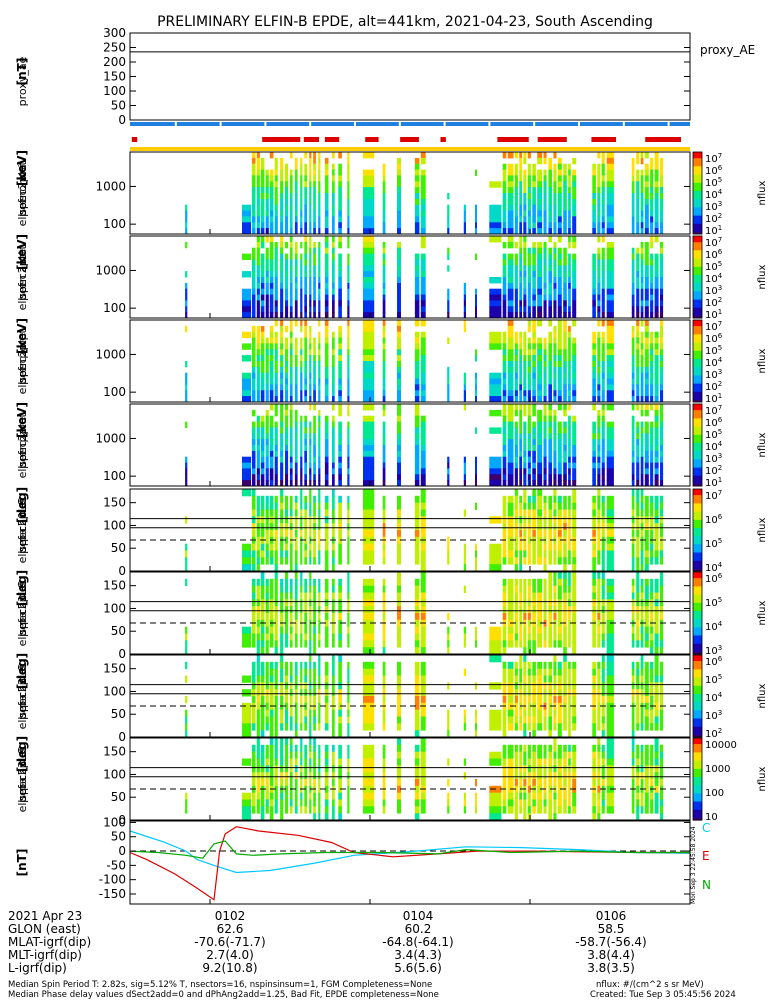 The image size is (775, 1000). I want to click on y-tick-label: 0, so click(122, 120).